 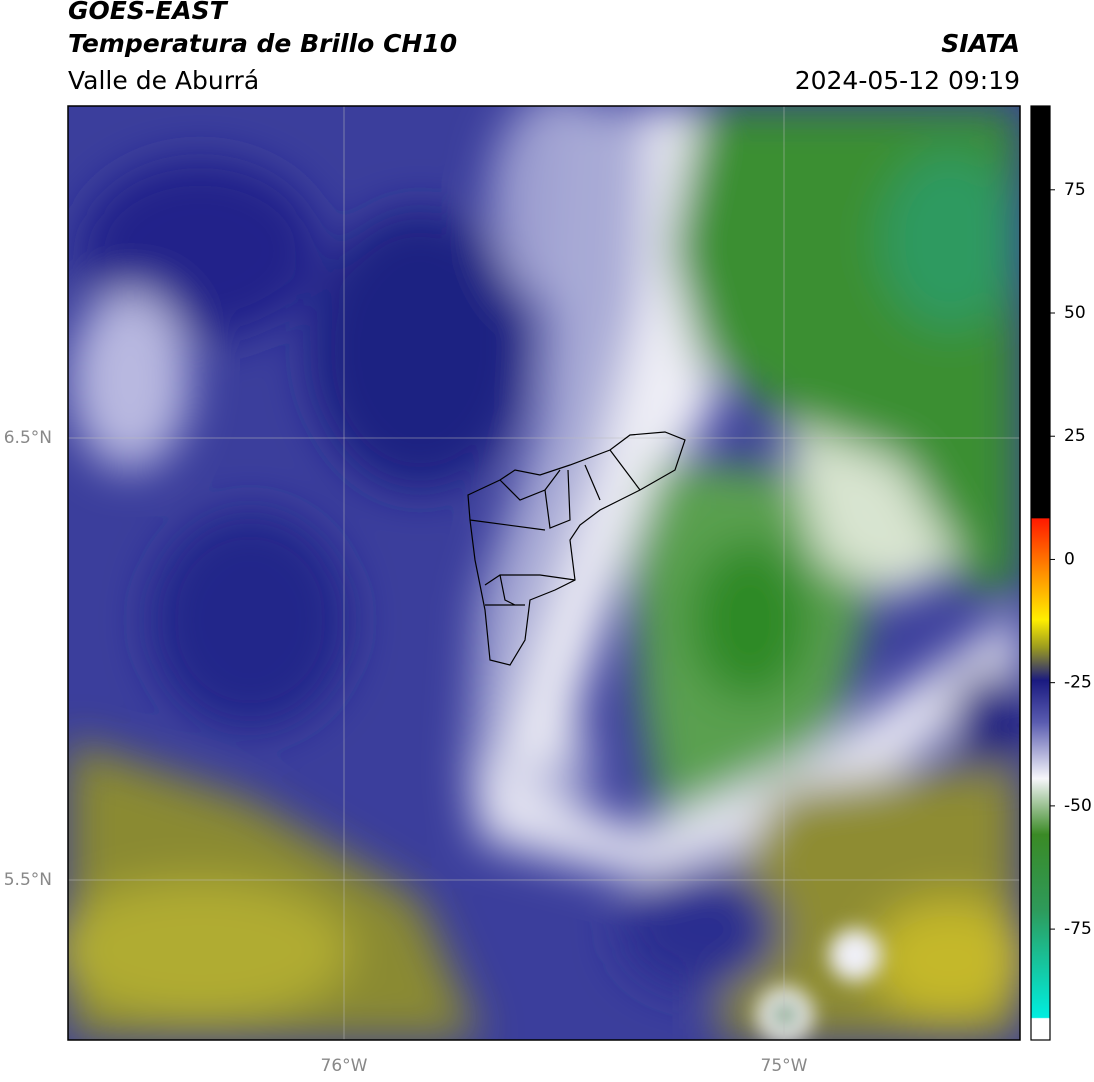 What do you see at coordinates (1075, 436) in the screenshot?
I see `colorbar-tick-label: 25` at bounding box center [1075, 436].